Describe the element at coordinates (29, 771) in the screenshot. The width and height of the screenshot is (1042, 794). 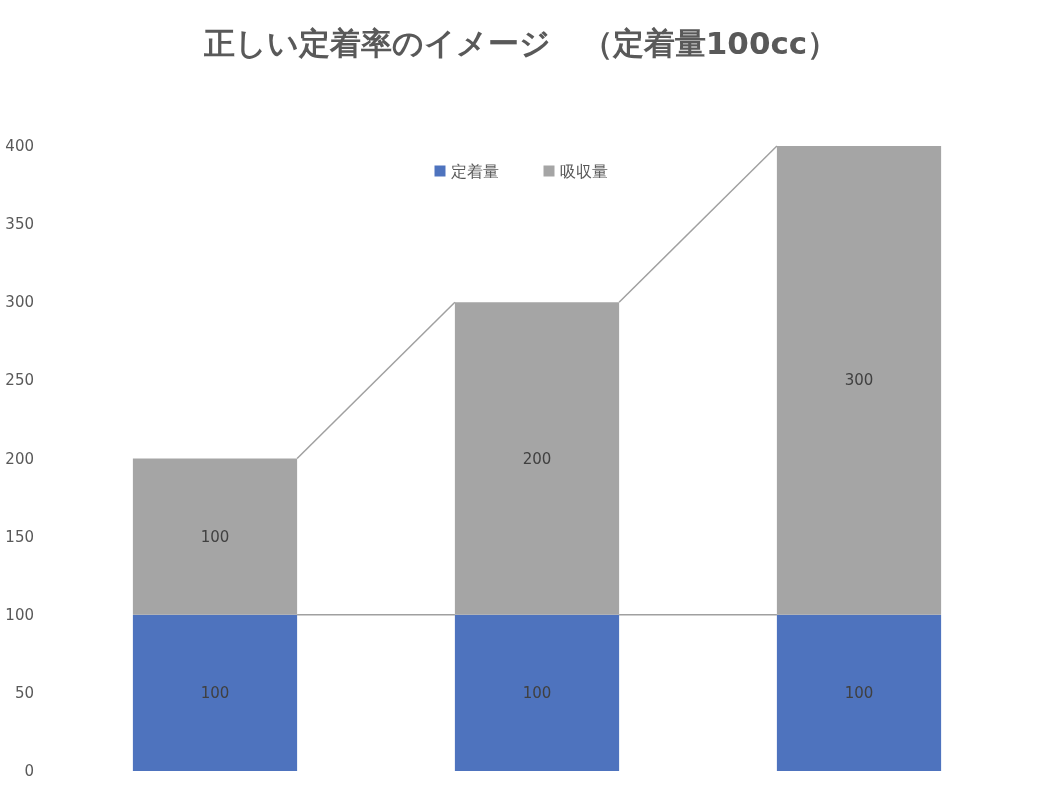
I see `y-tick-label: 0` at that location.